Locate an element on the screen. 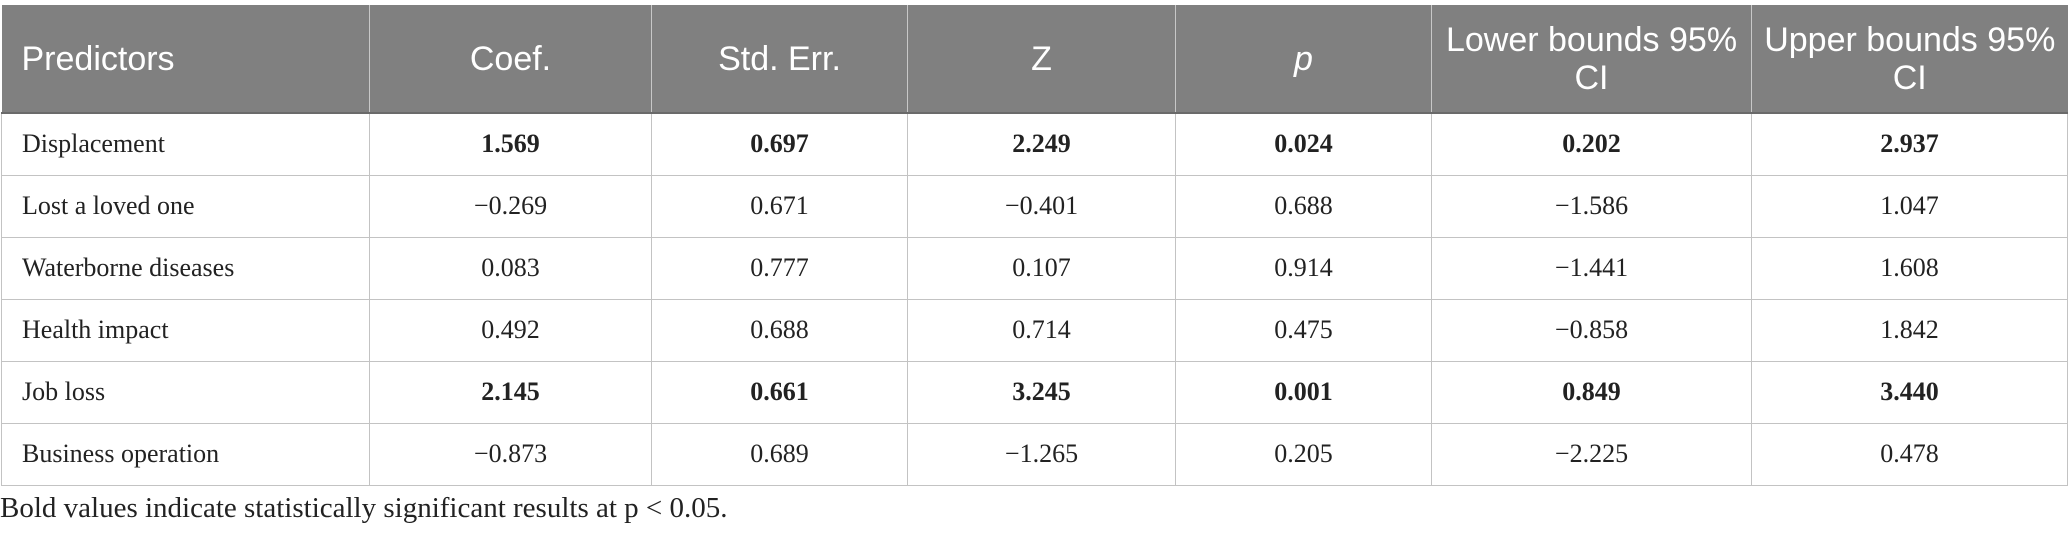 This screenshot has height=539, width=2068. table-cell: −2.225 is located at coordinates (1591, 454).